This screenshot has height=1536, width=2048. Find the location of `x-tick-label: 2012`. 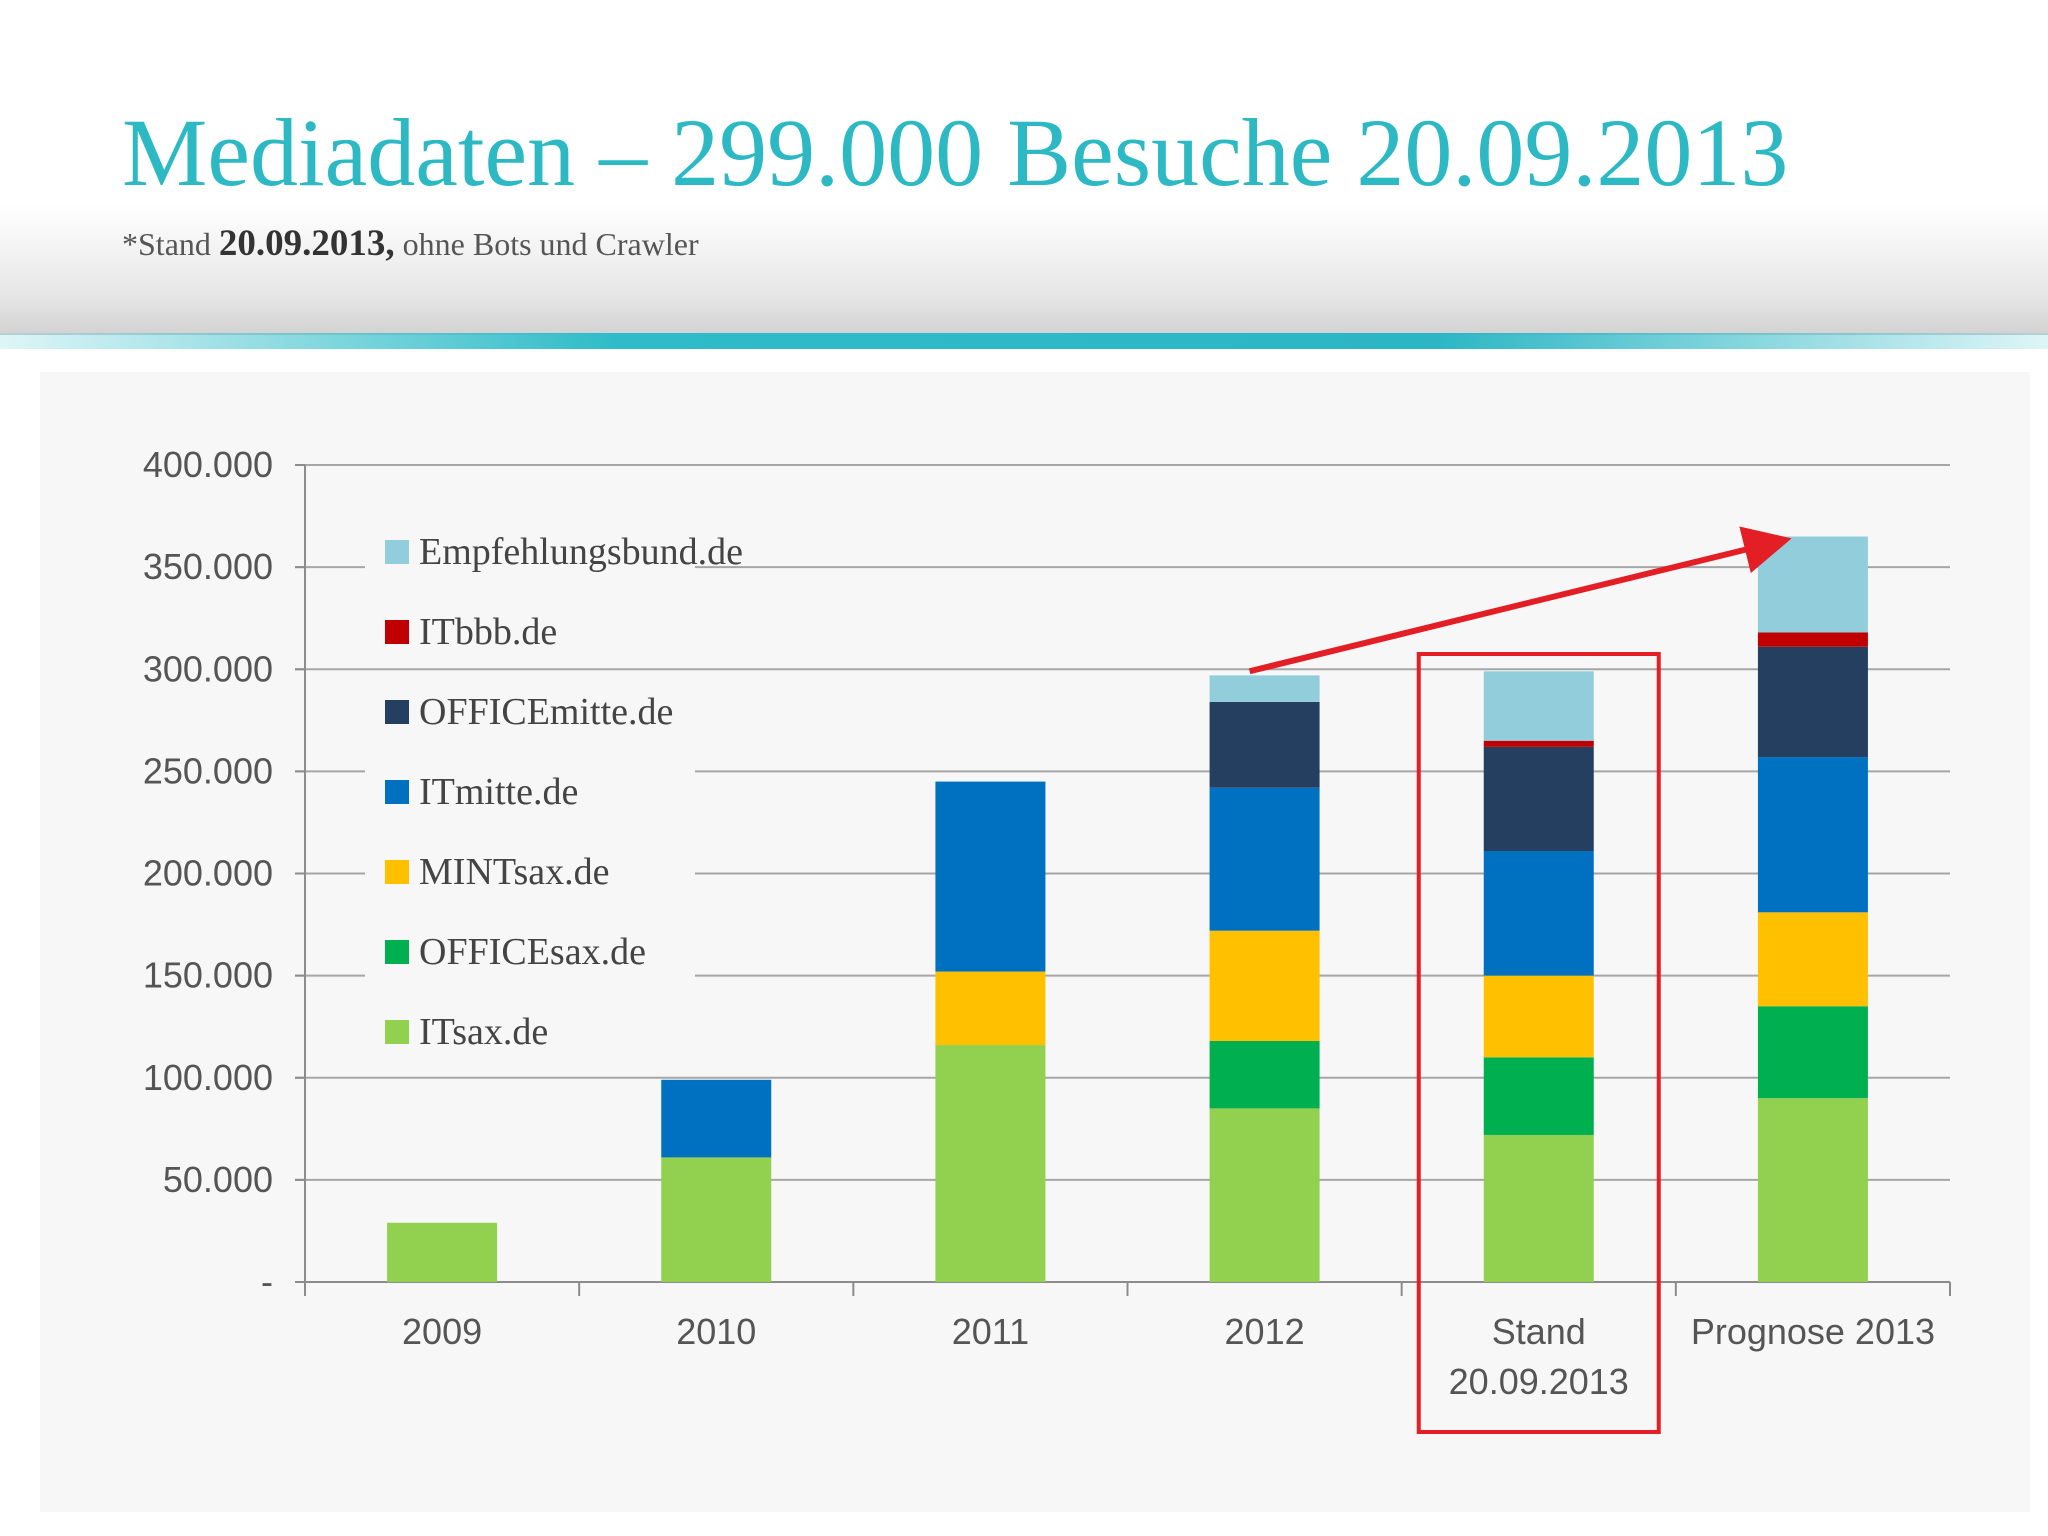

x-tick-label: 2012 is located at coordinates (1265, 1331).